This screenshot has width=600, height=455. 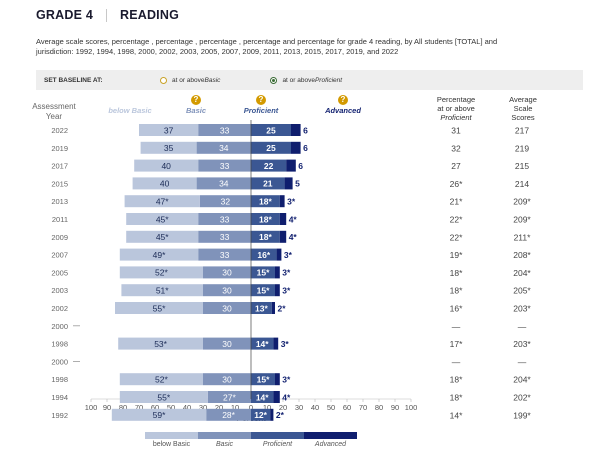 What do you see at coordinates (263, 255) in the screenshot?
I see `data-label-proficient: 16*` at bounding box center [263, 255].